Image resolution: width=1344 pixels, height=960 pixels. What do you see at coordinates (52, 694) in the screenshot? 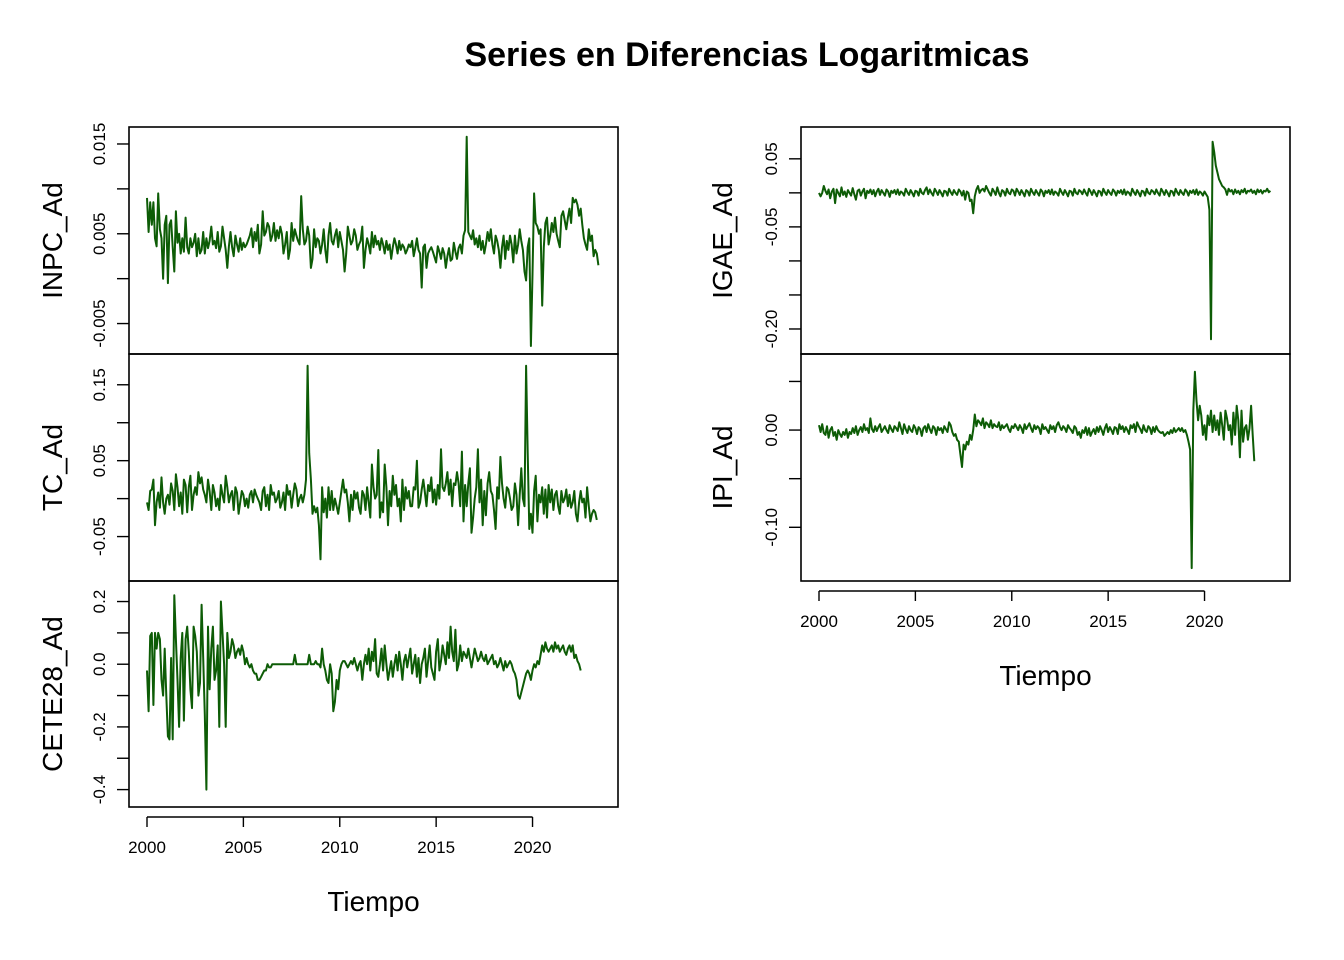
I see `y-axis-label: CETE28_Ad` at bounding box center [52, 694].